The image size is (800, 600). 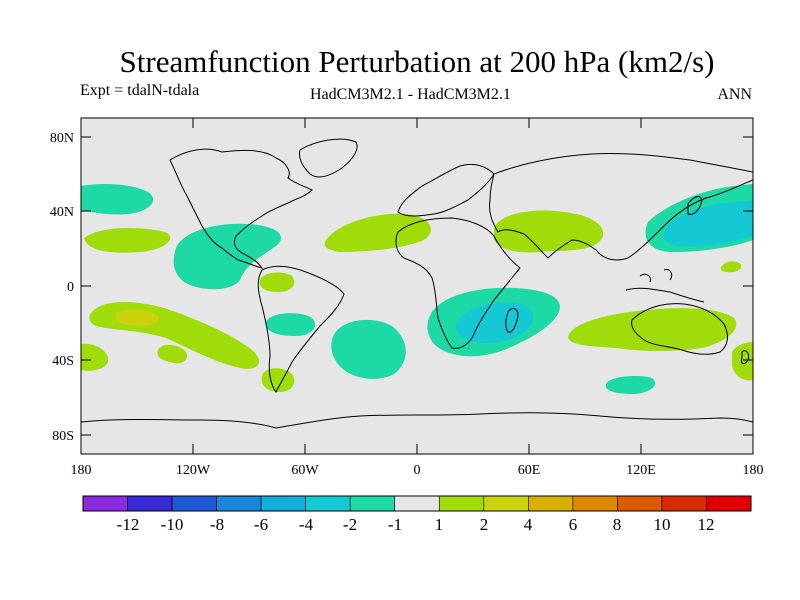 I want to click on lon-label: 60W, so click(x=305, y=470).